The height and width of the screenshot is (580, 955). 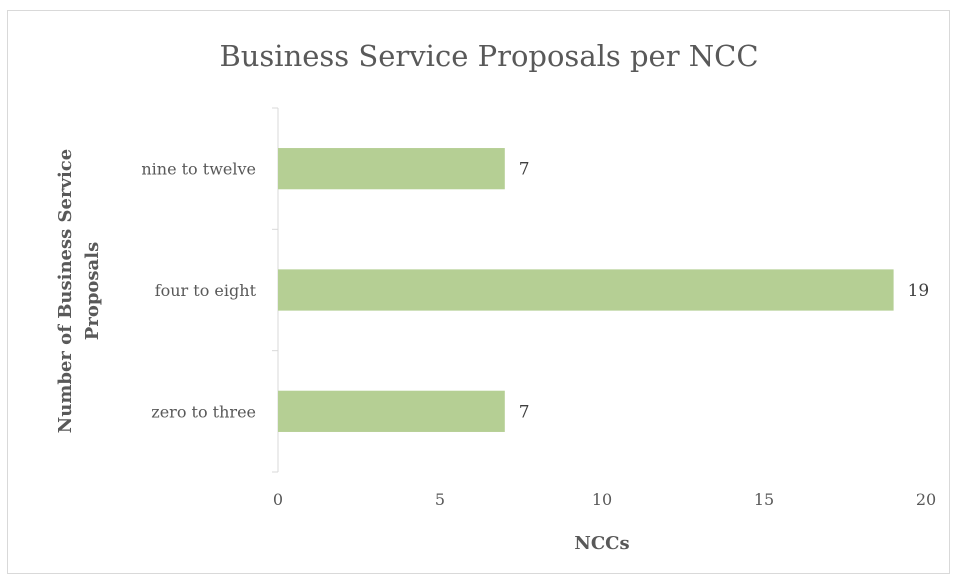 I want to click on y-axis-title-line-1: Number of Business Service, so click(x=65, y=291).